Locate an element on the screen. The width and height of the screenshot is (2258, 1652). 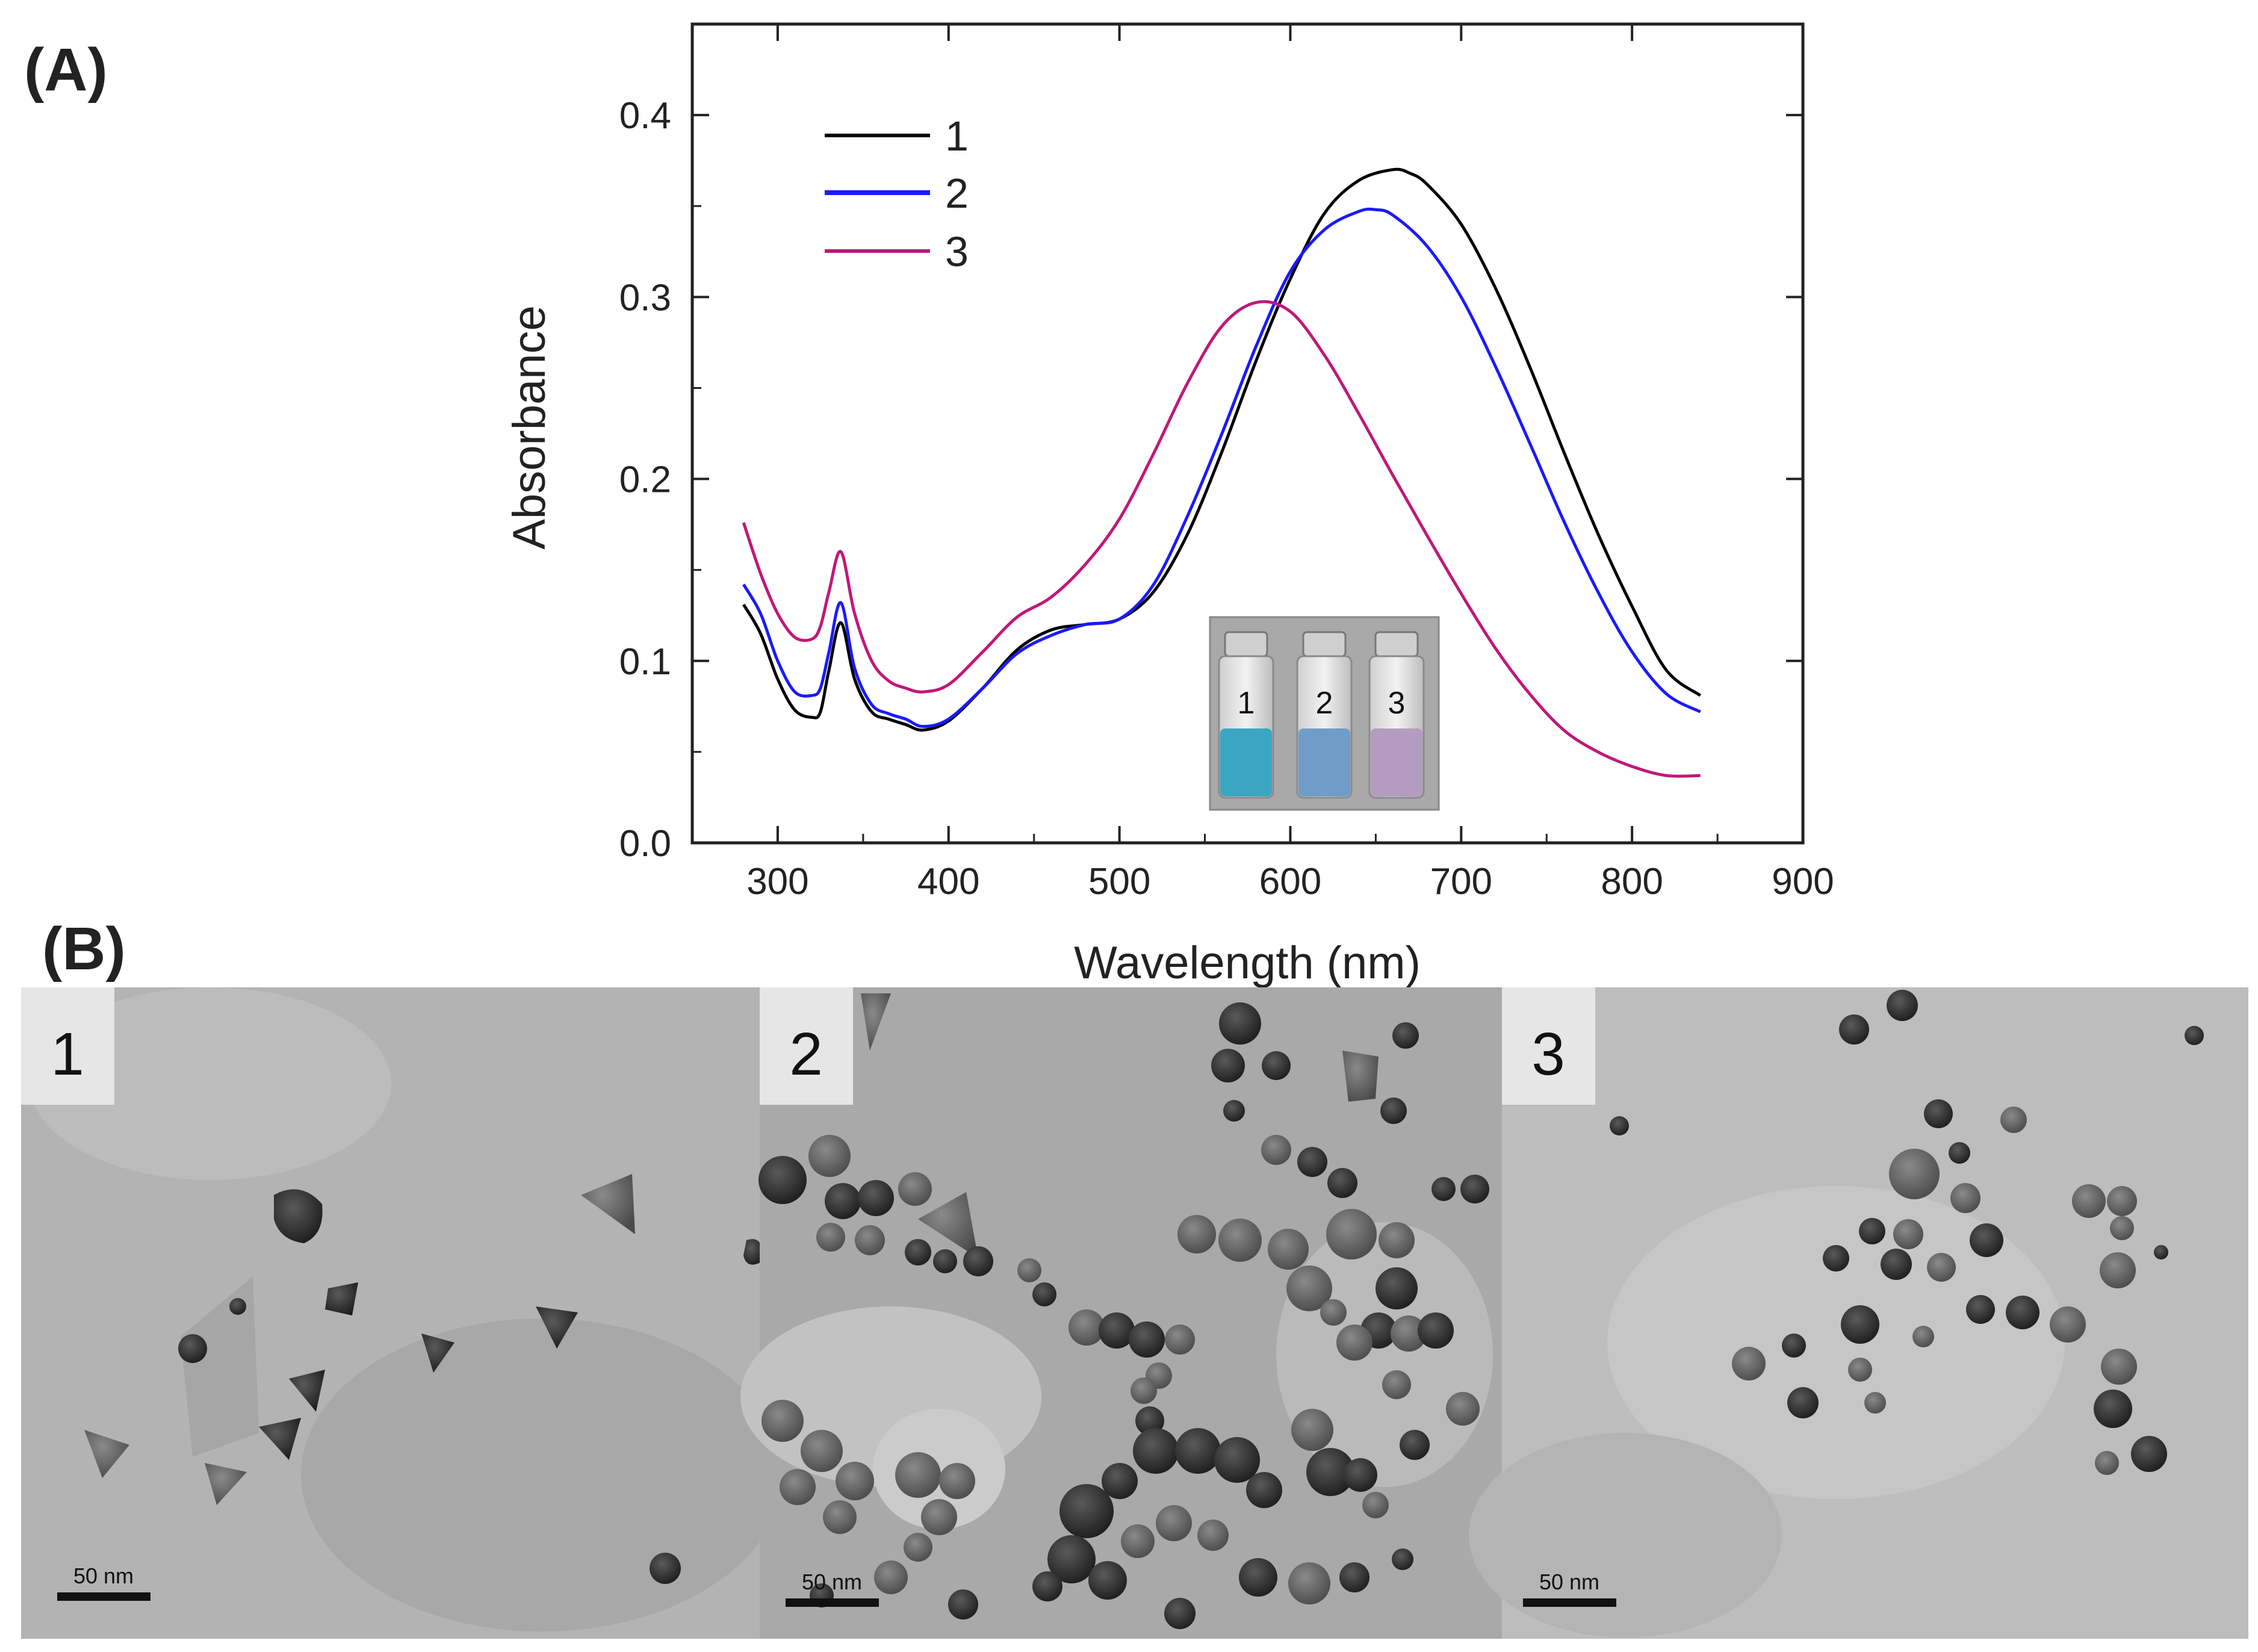
vial-3: 3 is located at coordinates (1397, 715).